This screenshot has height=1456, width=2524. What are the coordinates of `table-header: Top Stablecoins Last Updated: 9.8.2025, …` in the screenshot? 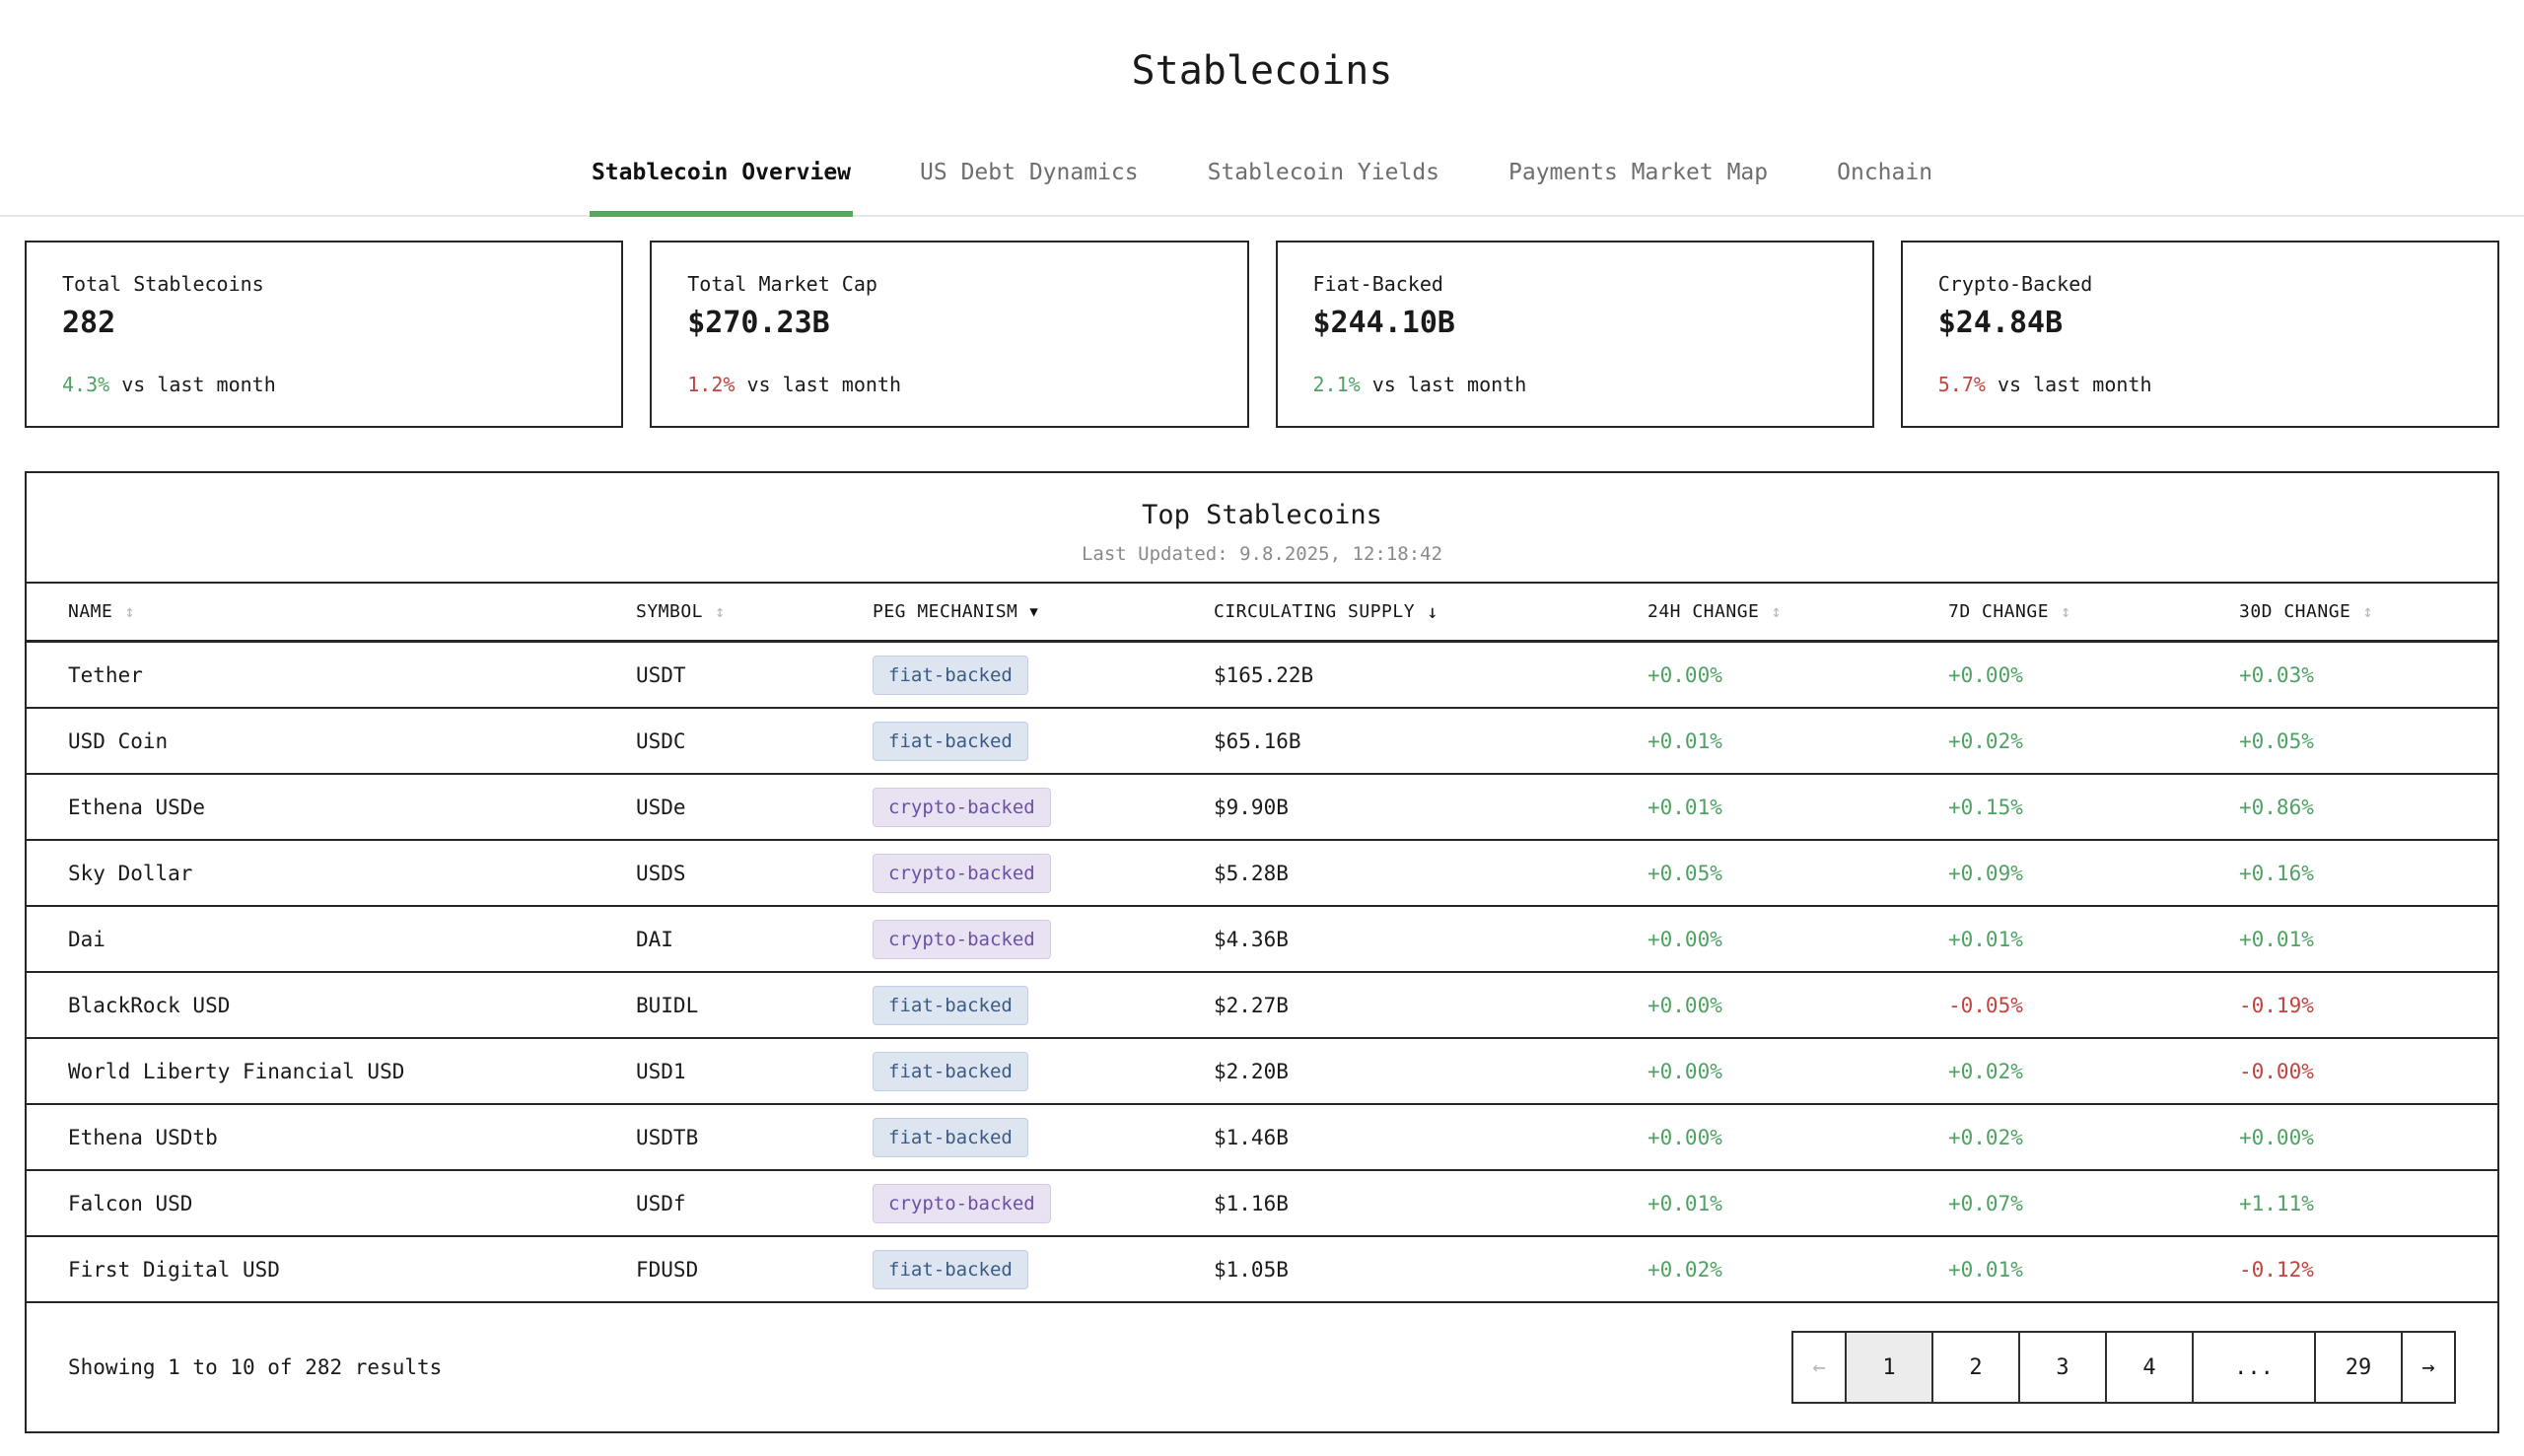 It's located at (1262, 528).